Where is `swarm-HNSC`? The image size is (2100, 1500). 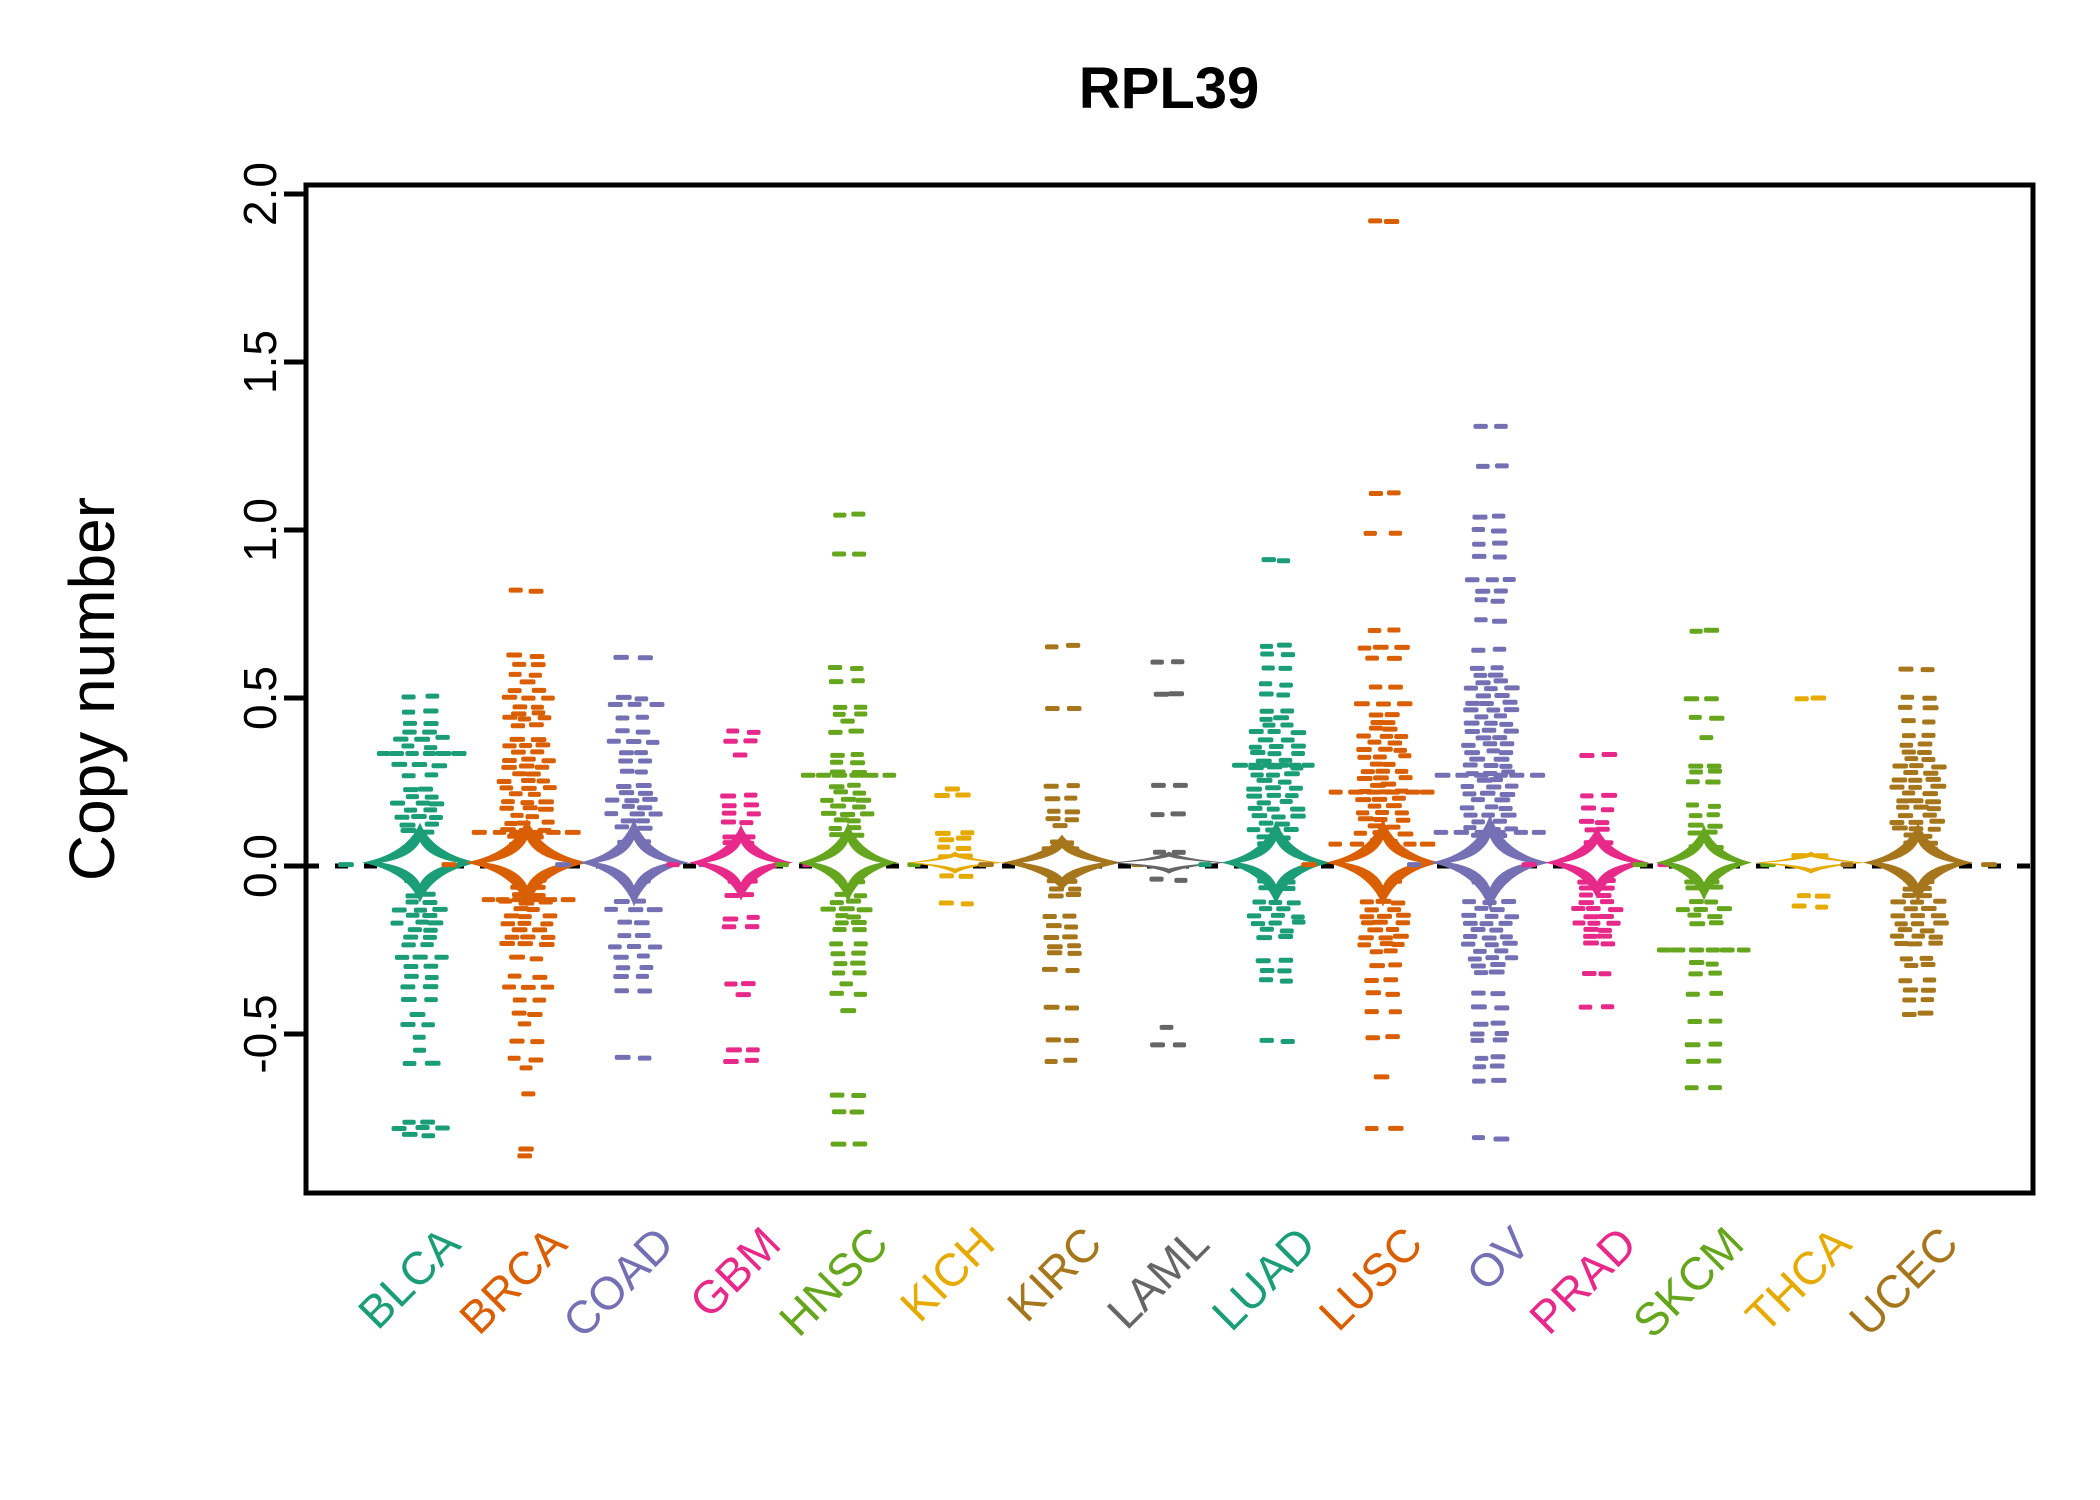 swarm-HNSC is located at coordinates (848, 829).